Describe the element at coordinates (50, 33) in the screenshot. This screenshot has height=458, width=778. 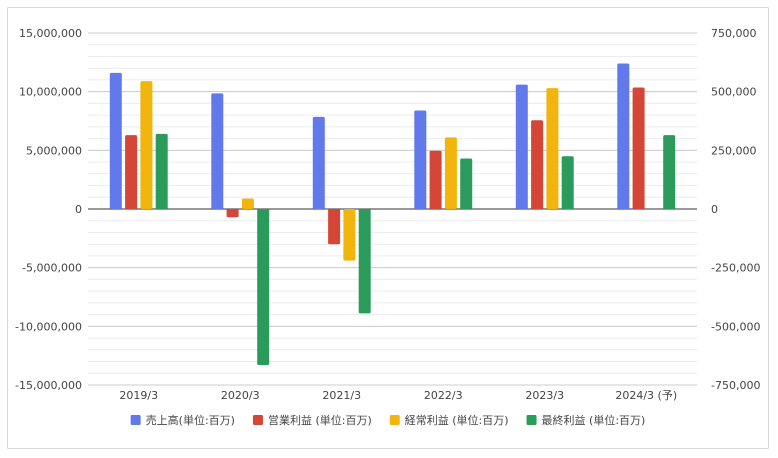
I see `left-tick-label: 15,000,000` at that location.